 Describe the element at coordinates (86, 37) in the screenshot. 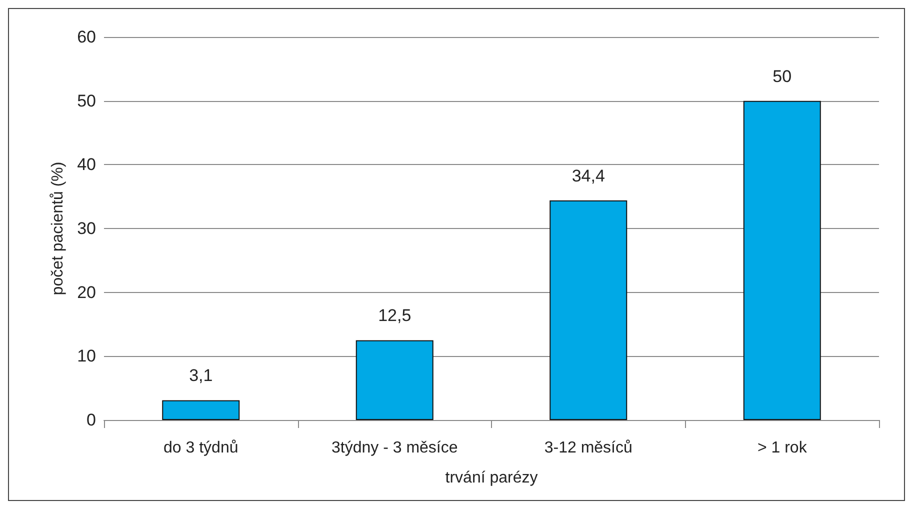

I see `y-tick-label: 60` at that location.